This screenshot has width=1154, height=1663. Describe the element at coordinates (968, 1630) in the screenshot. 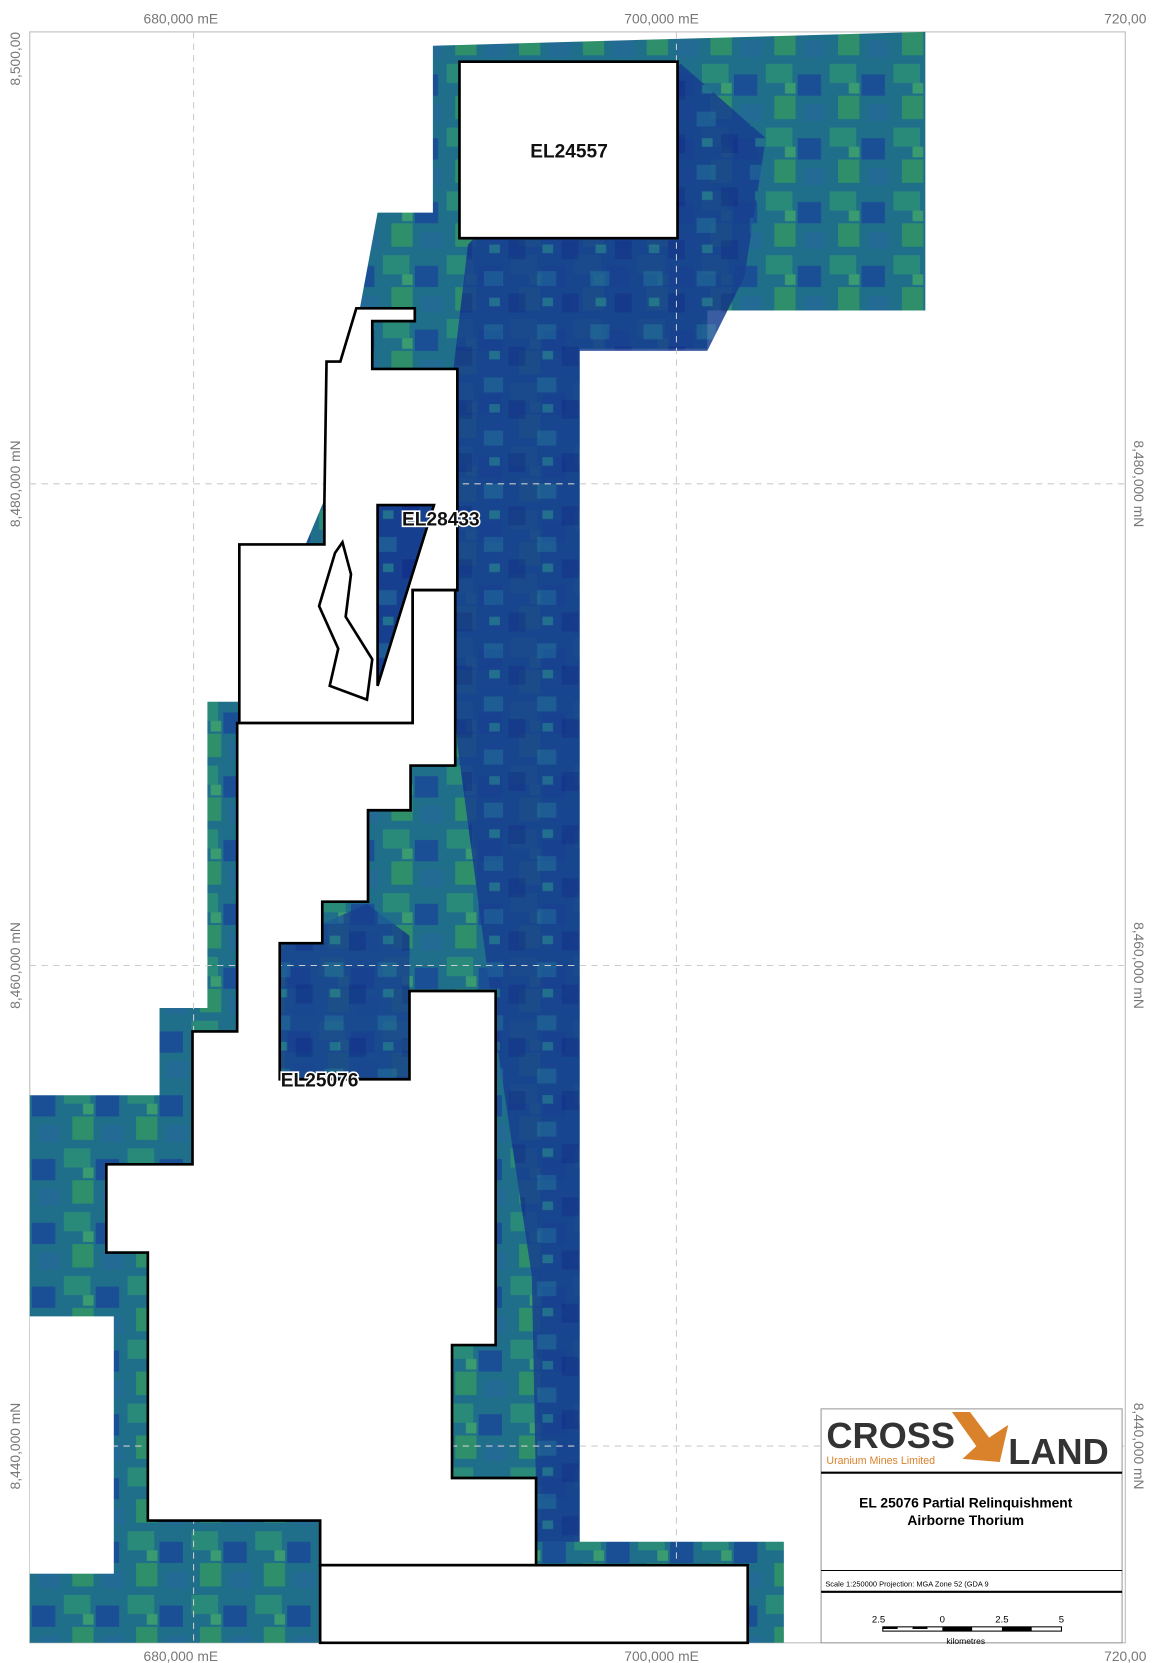

I see `scale-bar: 2.5 0 2.5 5 kilometres` at that location.